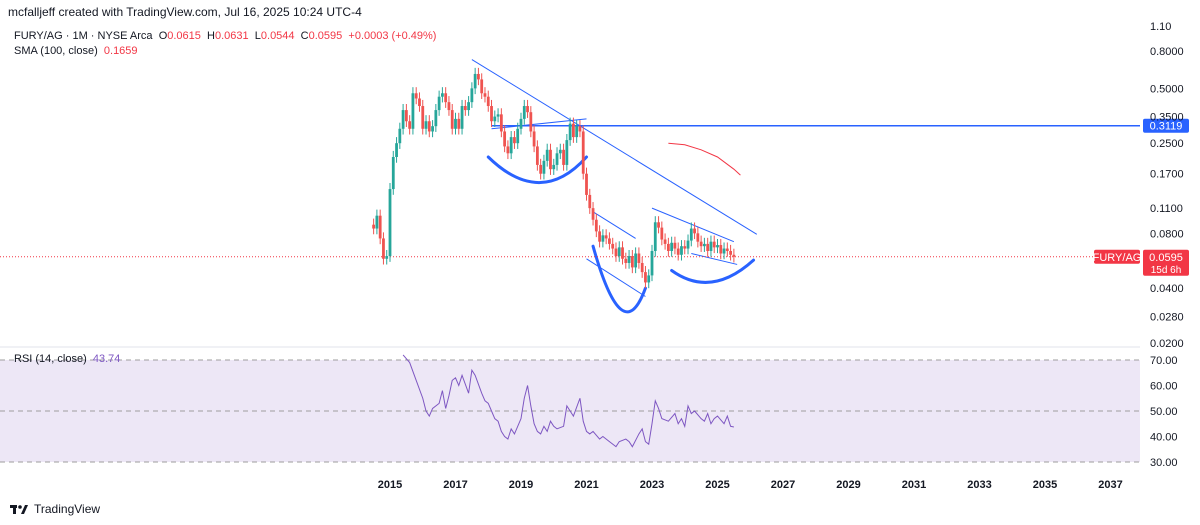 This screenshot has height=525, width=1200. I want to click on last-price-text: 0.0595, so click(1166, 258).